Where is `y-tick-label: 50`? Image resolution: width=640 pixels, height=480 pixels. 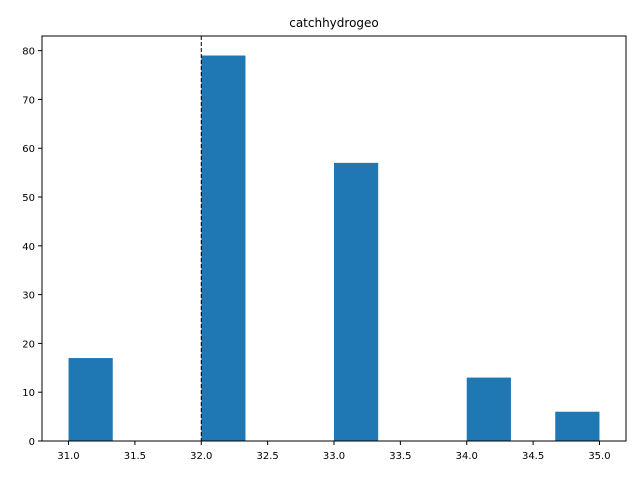
y-tick-label: 50 is located at coordinates (28, 198).